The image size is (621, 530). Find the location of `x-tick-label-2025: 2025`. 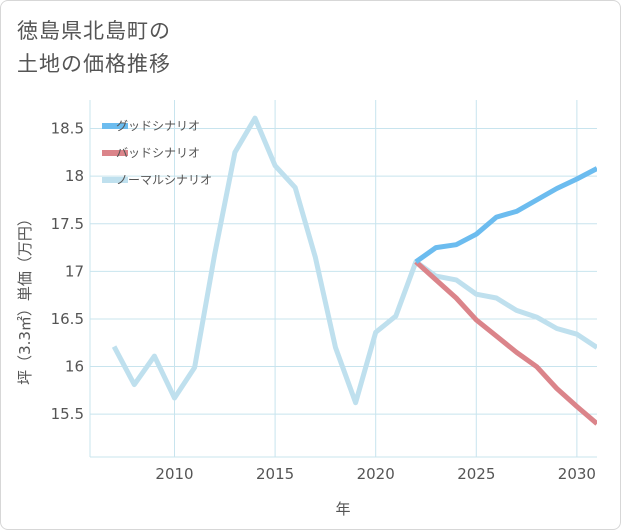

x-tick-label-2025: 2025 is located at coordinates (476, 474).